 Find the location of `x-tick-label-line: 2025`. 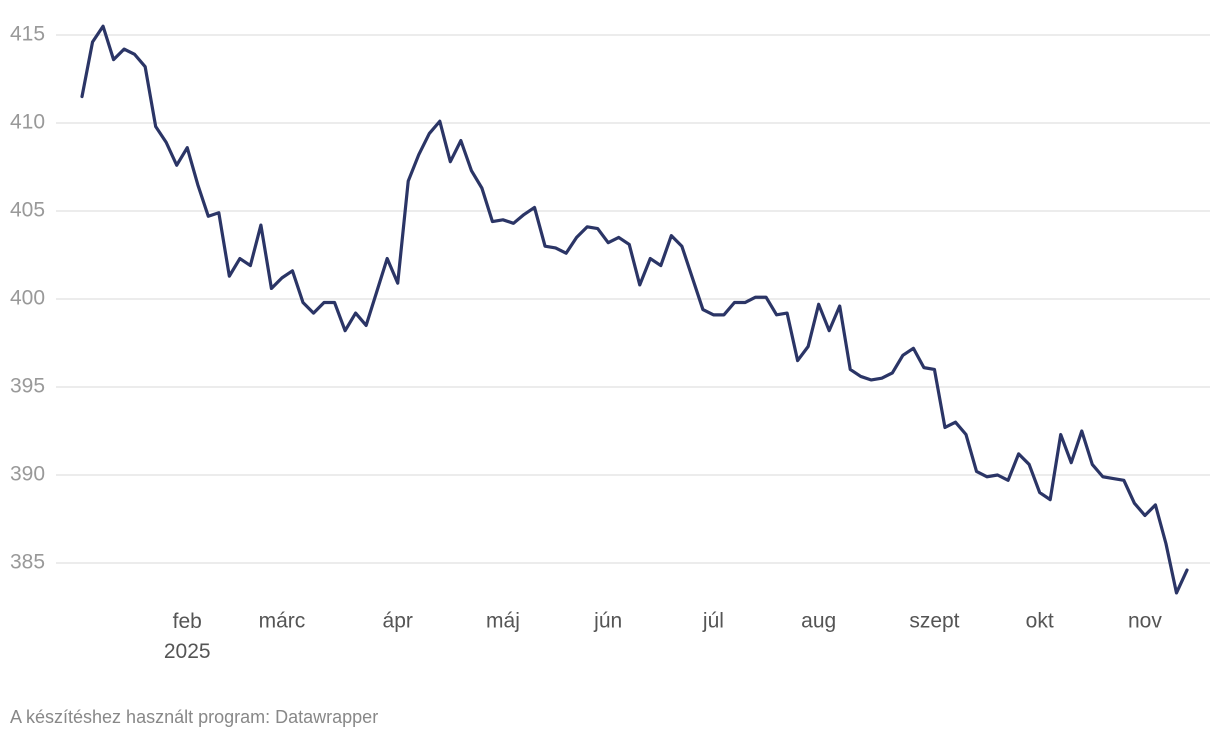

x-tick-label-line: 2025 is located at coordinates (187, 651).